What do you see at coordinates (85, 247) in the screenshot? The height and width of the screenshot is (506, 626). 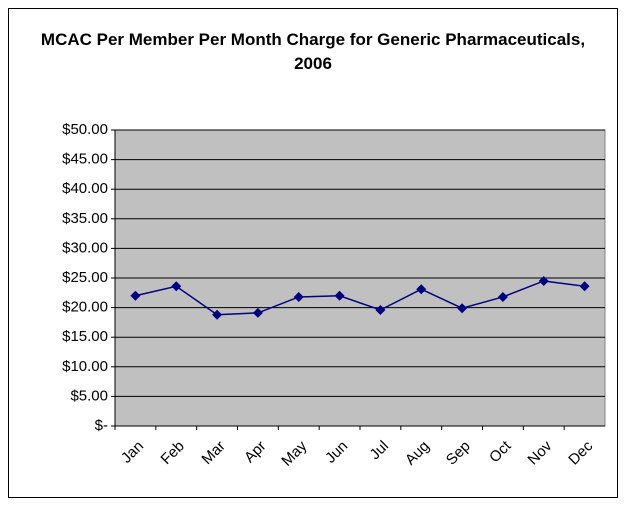 I see `y-tick-label: $30.00` at bounding box center [85, 247].